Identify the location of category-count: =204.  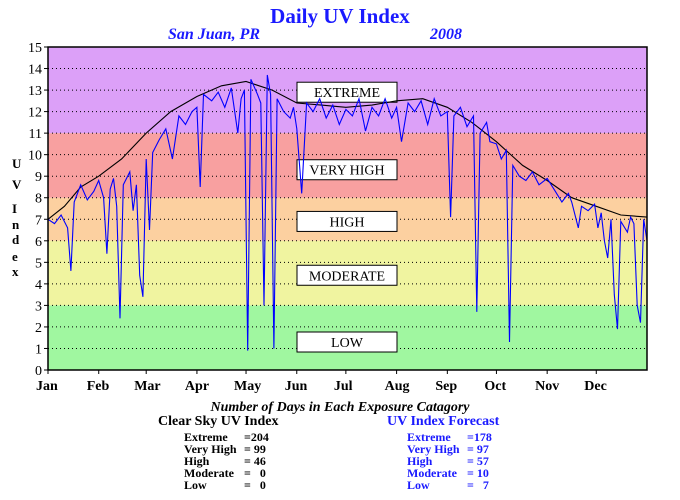
(256, 437).